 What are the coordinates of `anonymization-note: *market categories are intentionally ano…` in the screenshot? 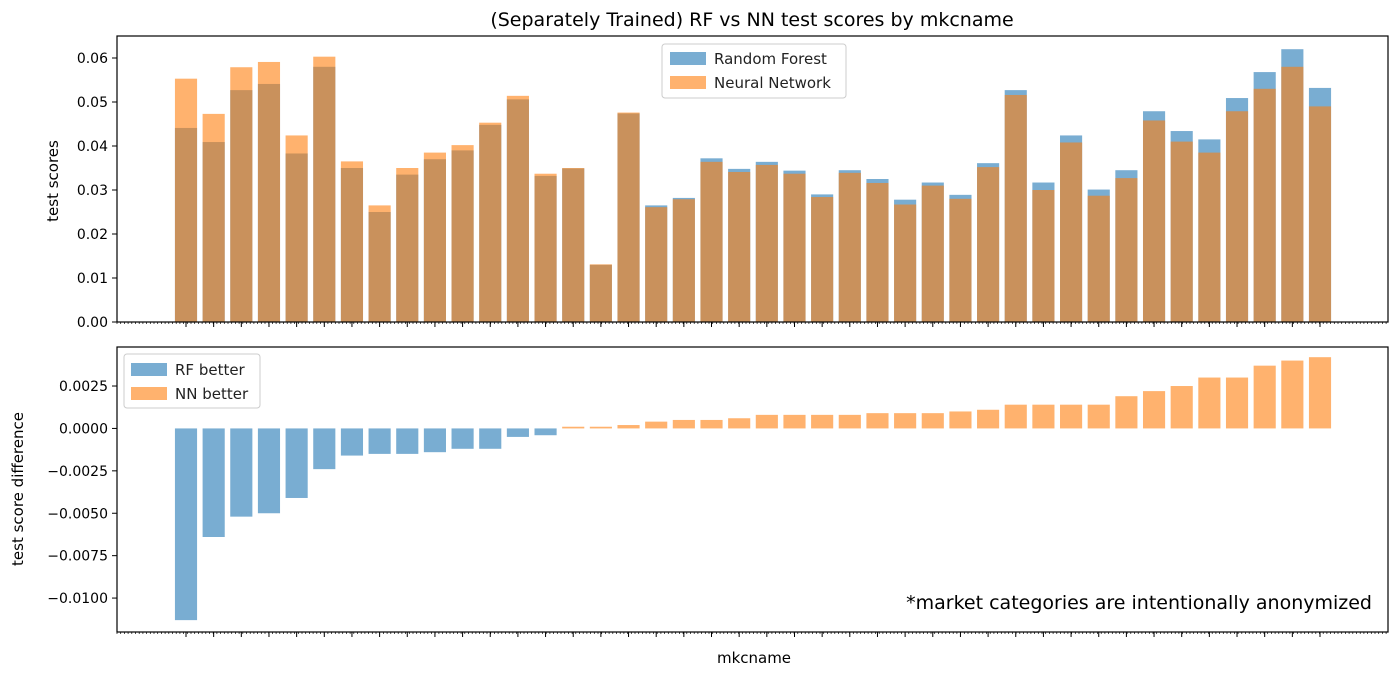 It's located at (1139, 603).